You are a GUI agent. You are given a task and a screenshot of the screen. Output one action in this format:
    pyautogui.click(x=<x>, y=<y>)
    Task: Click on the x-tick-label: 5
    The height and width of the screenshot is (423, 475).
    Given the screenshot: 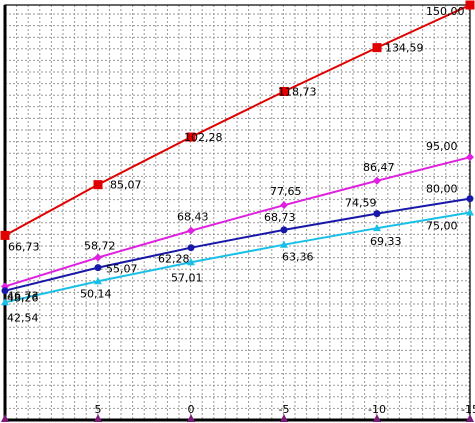 What is the action you would take?
    pyautogui.click(x=98, y=409)
    